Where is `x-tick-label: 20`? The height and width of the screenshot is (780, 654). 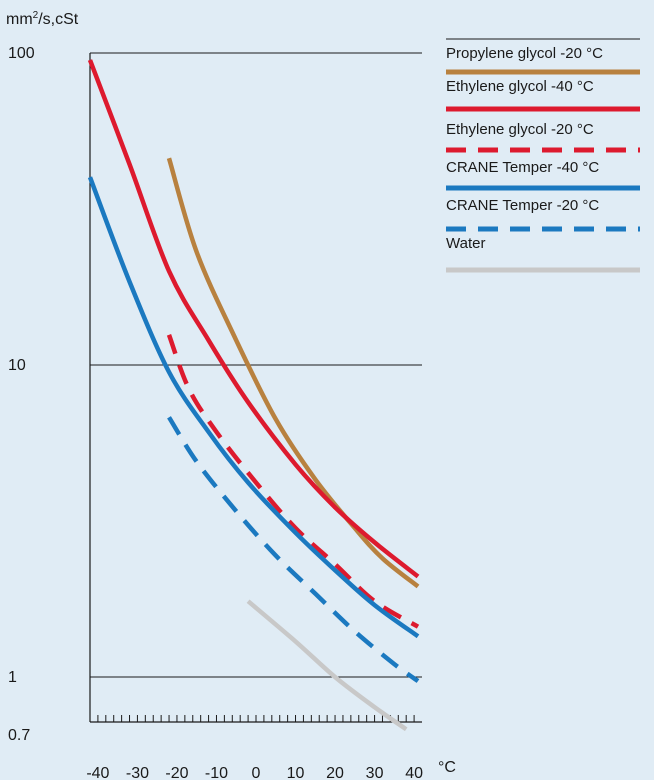
x-tick-label: 20 is located at coordinates (335, 772).